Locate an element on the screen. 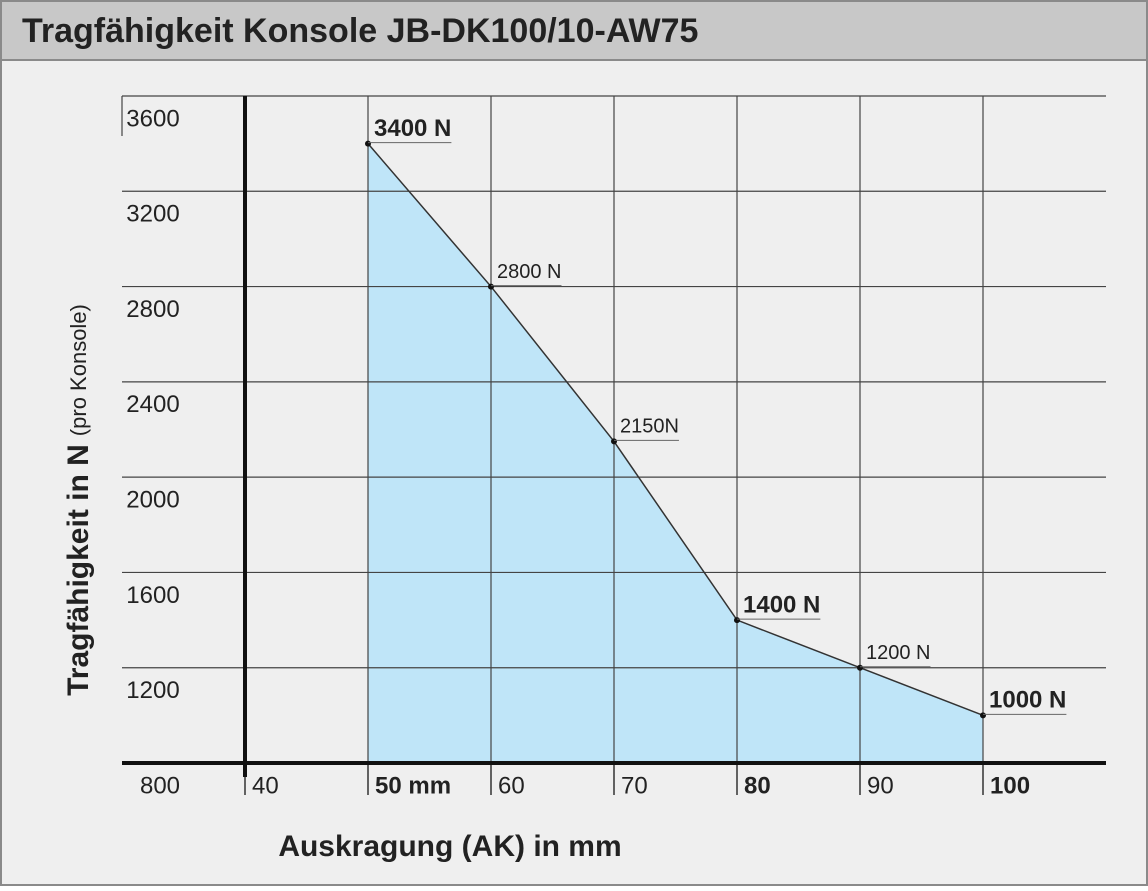  value-label: 1000 N is located at coordinates (1027, 700).